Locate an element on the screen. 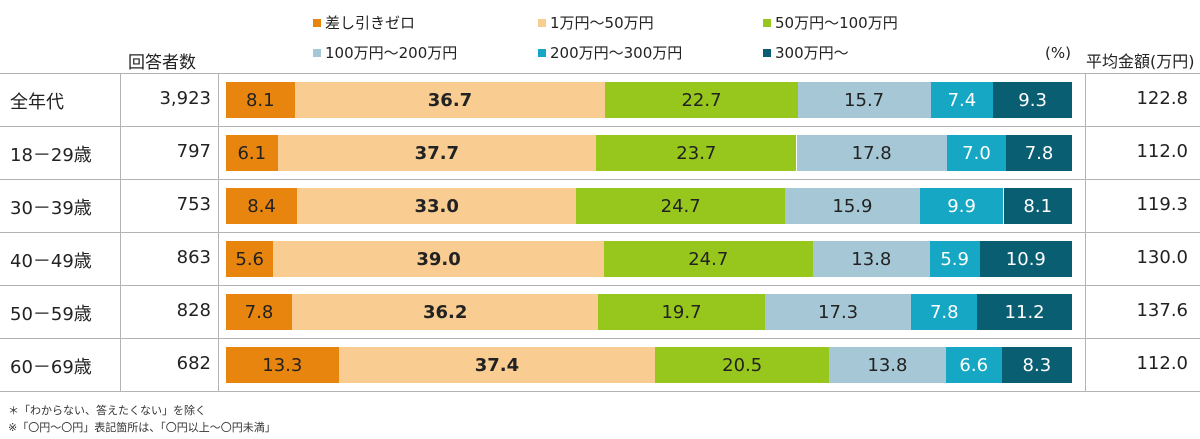  bar-segment: 37.7 is located at coordinates (437, 153).